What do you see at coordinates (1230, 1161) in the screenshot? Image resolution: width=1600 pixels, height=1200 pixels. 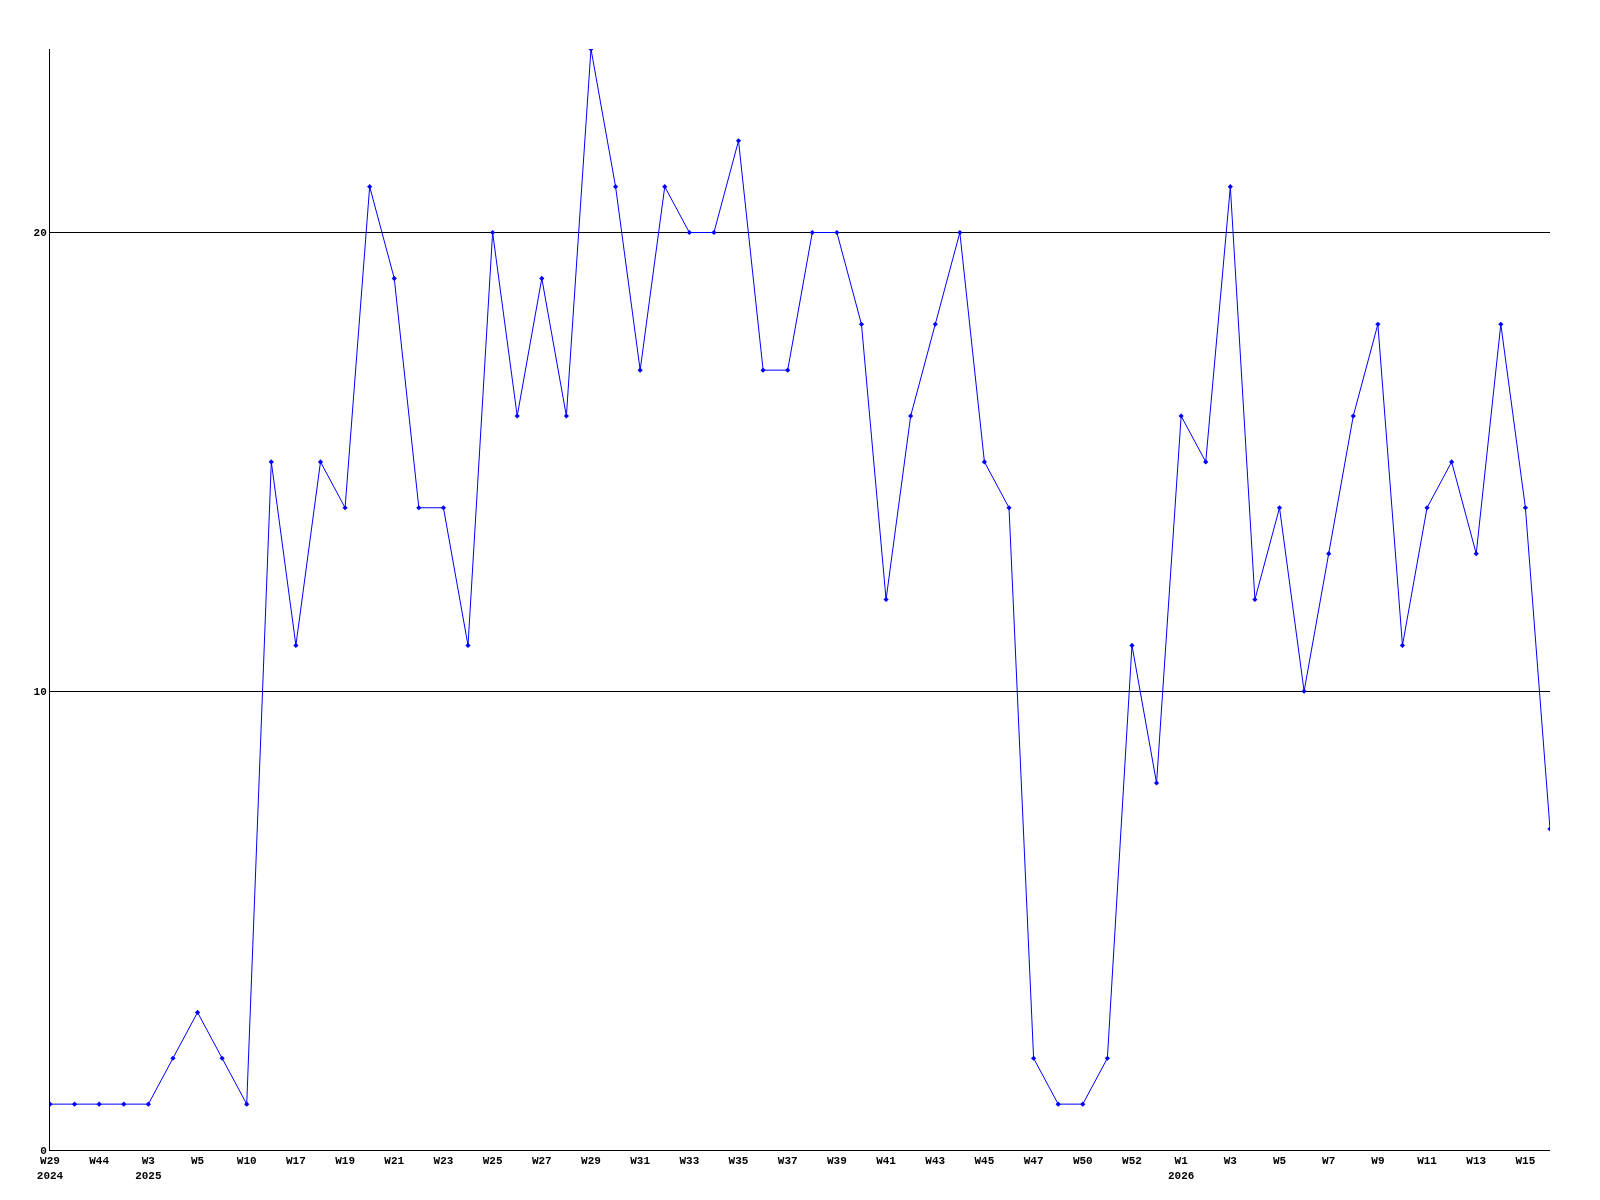 I see `x-tick-label: W3` at bounding box center [1230, 1161].